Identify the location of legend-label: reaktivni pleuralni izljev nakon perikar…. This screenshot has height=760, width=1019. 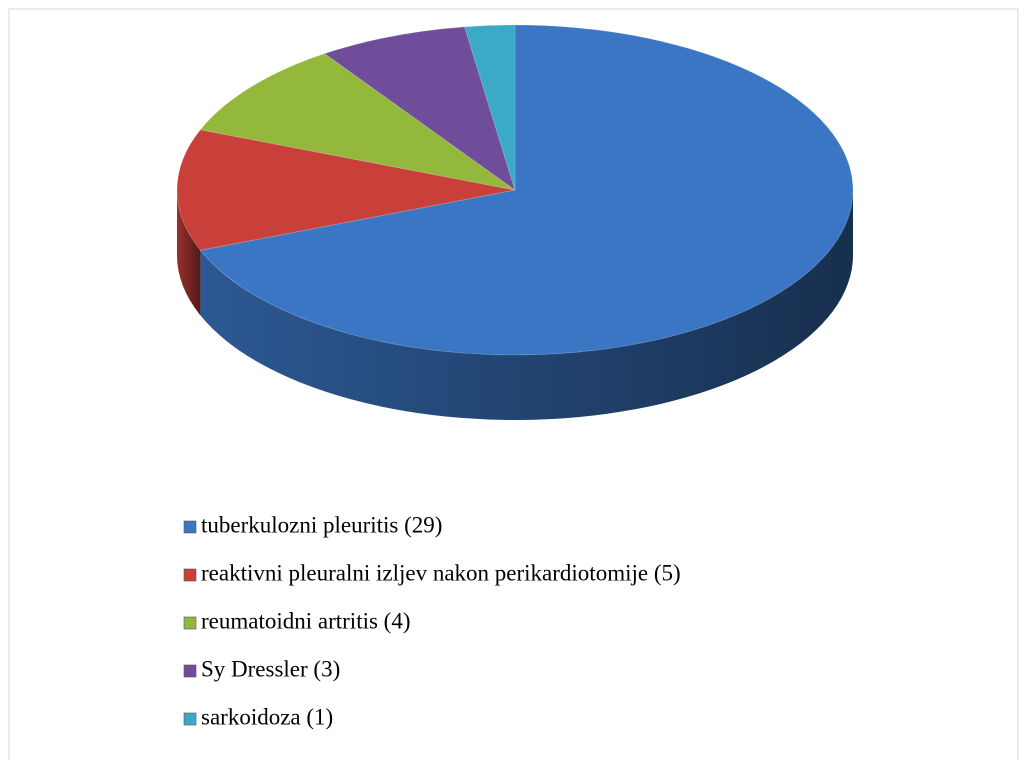
(441, 572).